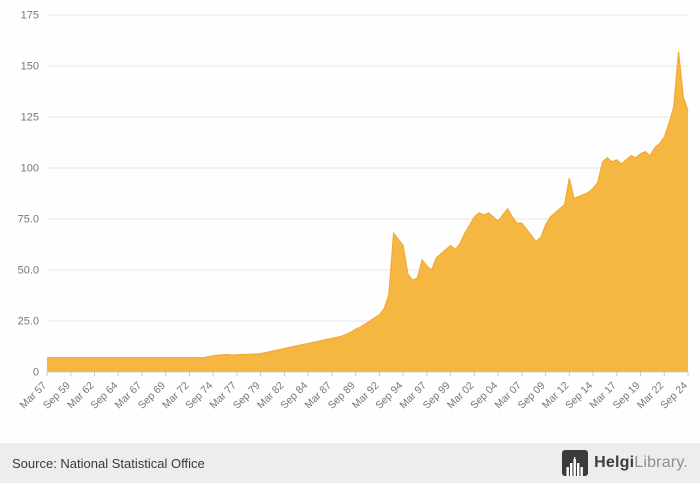 The image size is (700, 483). I want to click on svg-text: 175, so click(30, 16).